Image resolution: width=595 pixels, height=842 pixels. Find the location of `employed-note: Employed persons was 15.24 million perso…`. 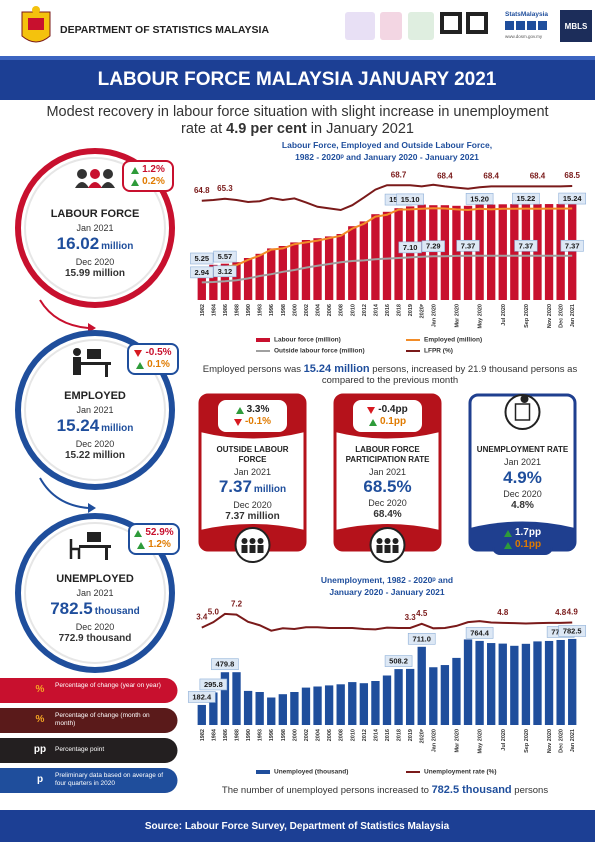

employed-note: Employed persons was 15.24 million perso… is located at coordinates (390, 374).